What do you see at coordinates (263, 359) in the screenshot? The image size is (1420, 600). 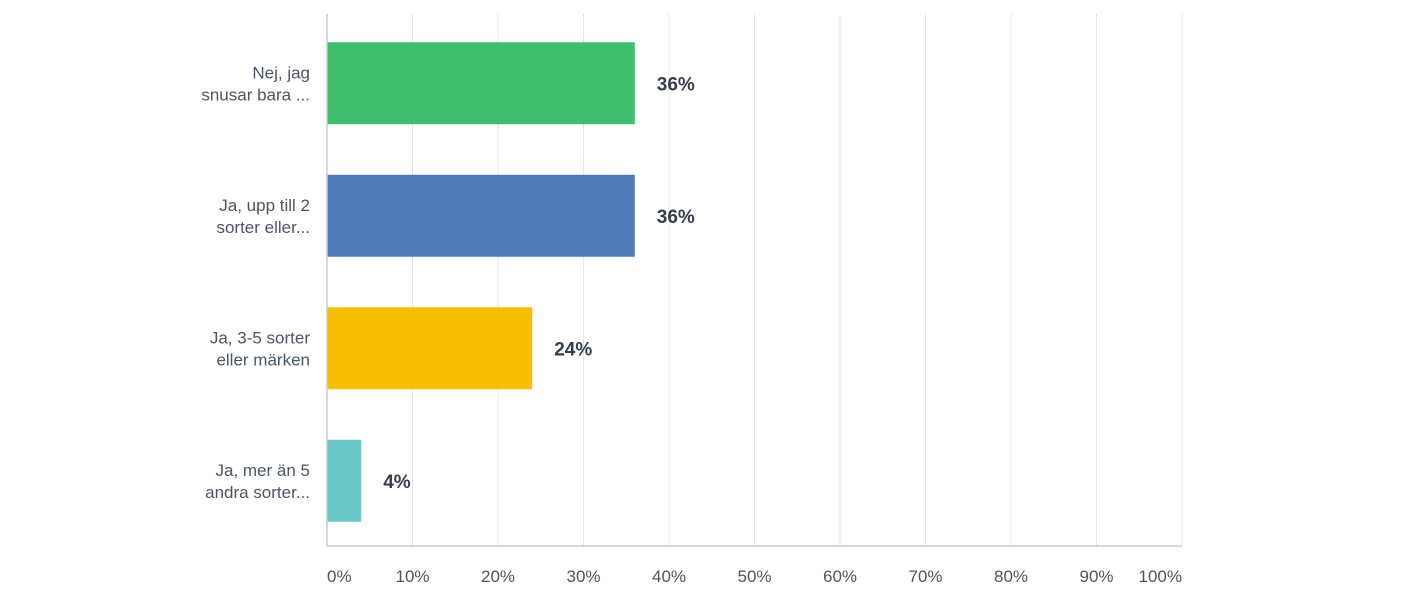 I see `category-label-3-line-2: eller märken` at bounding box center [263, 359].